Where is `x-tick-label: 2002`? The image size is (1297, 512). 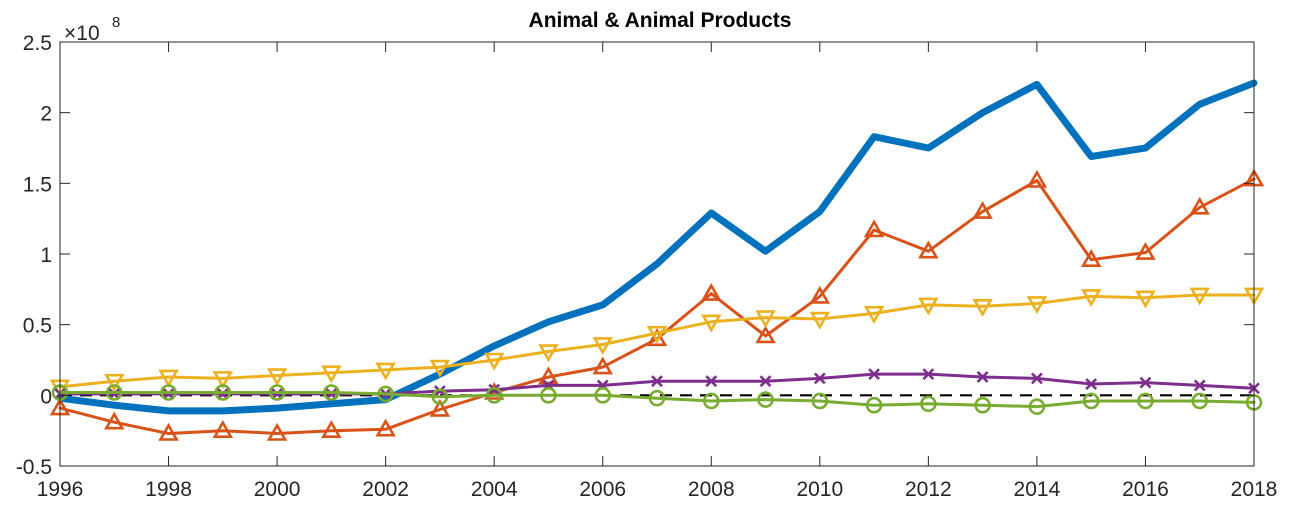 x-tick-label: 2002 is located at coordinates (385, 489).